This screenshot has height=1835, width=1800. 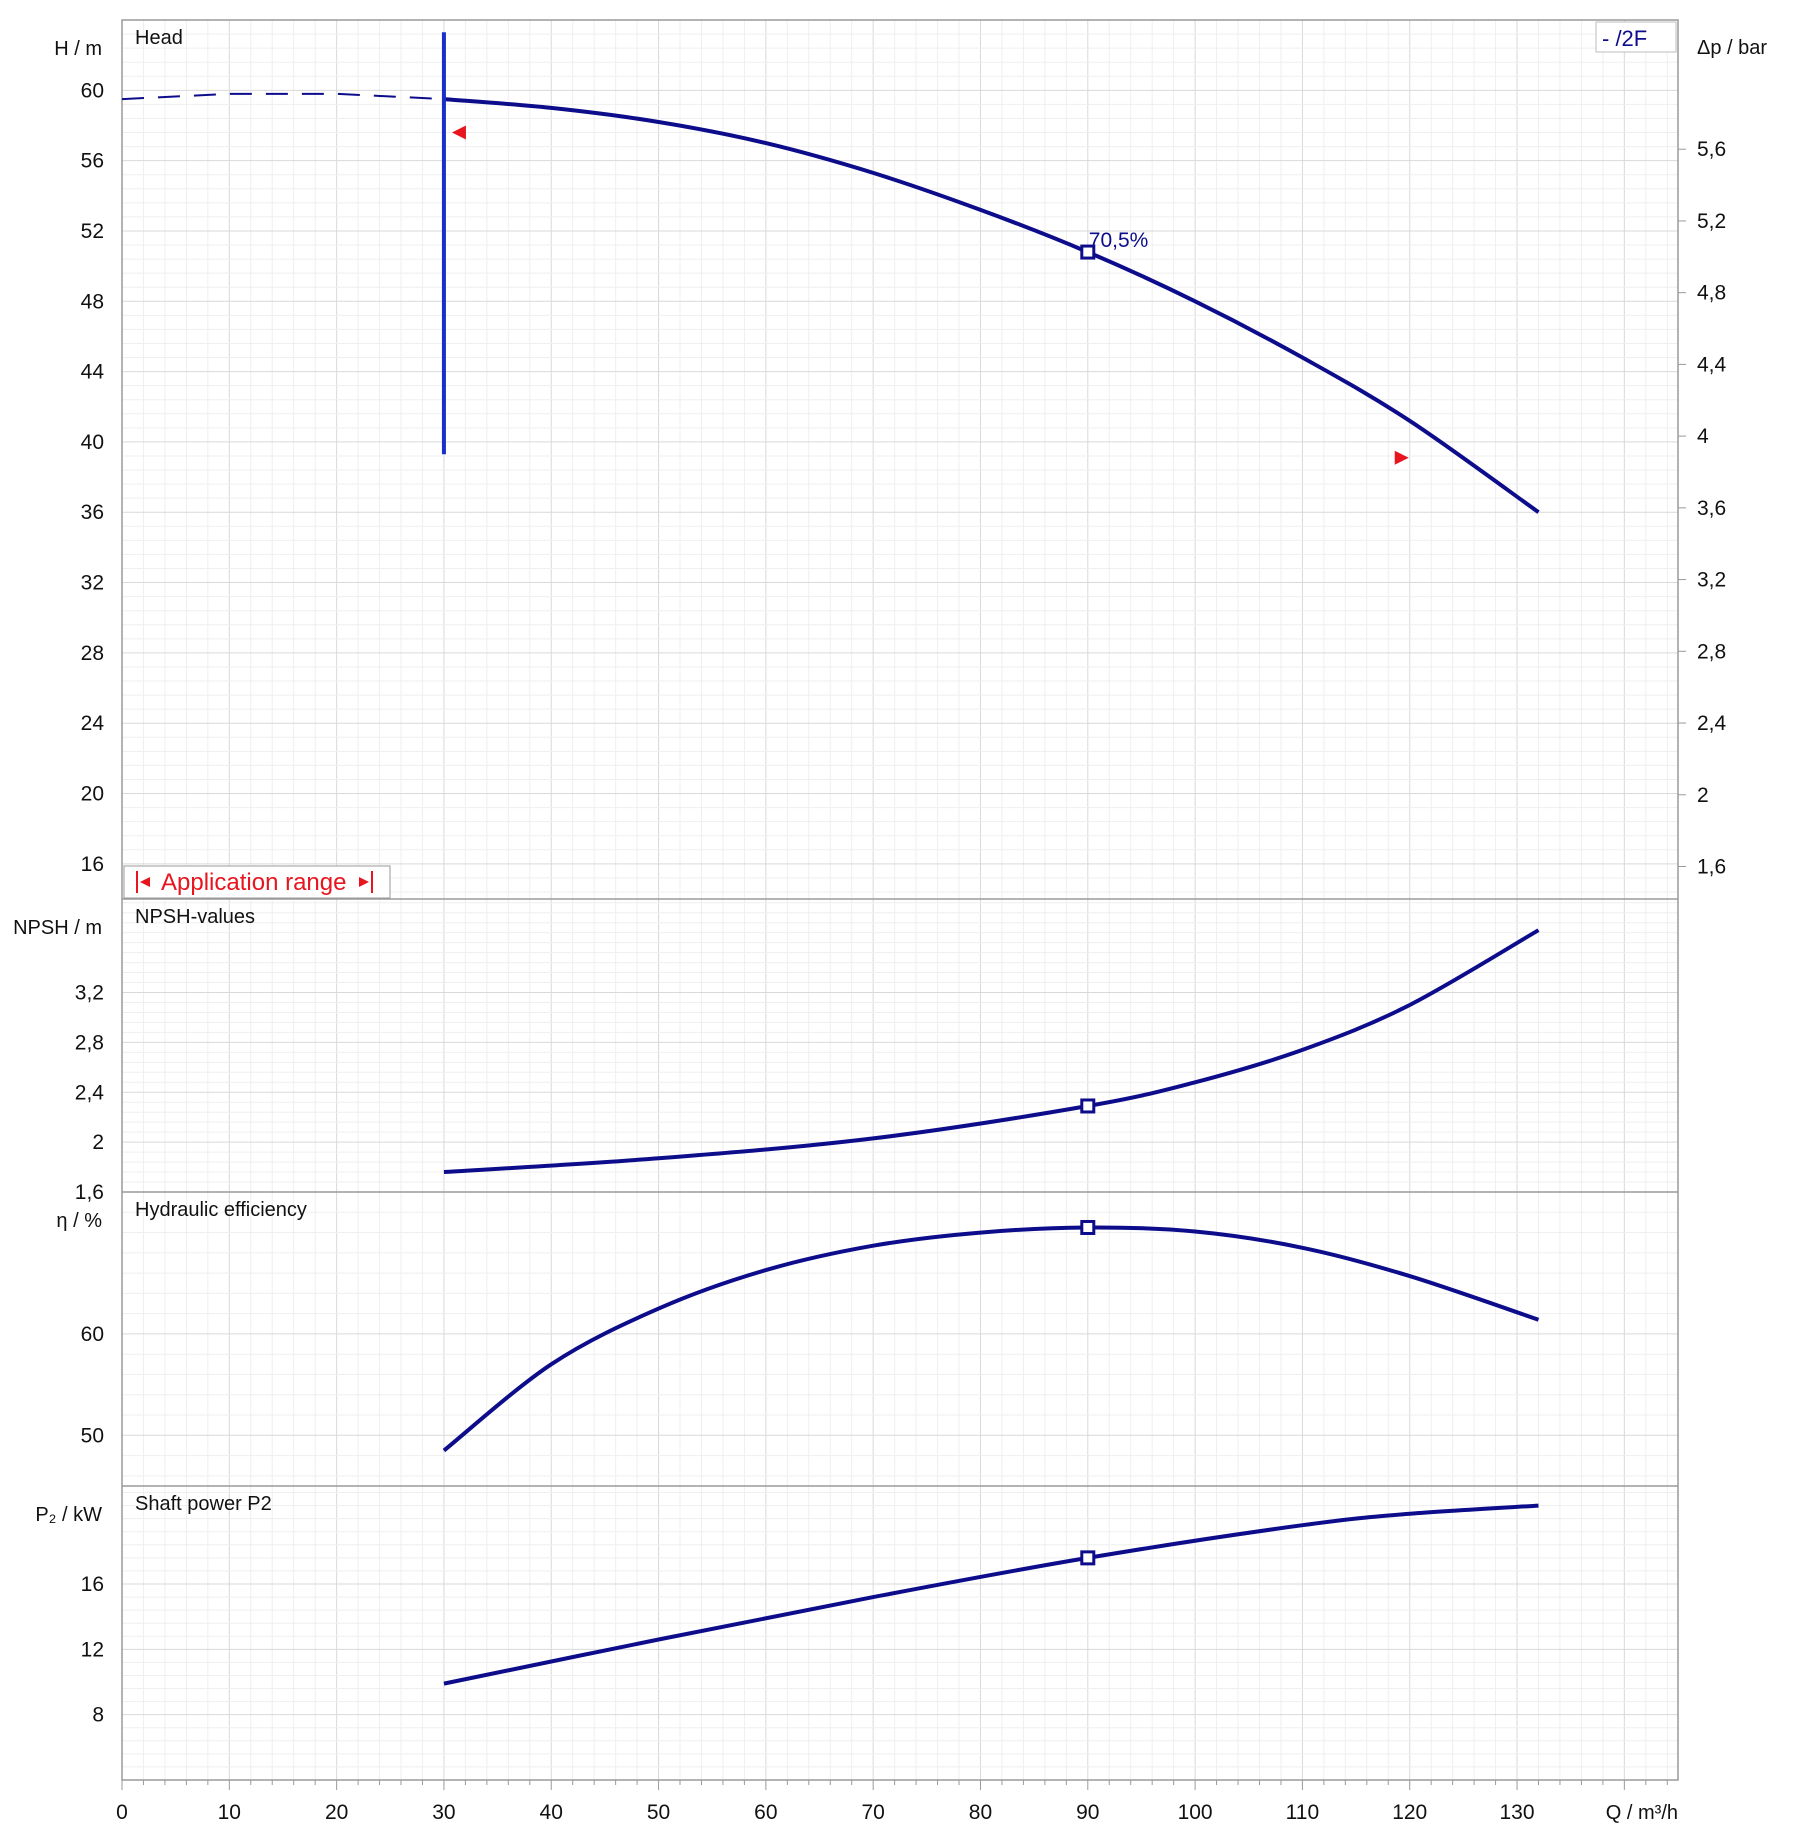 I want to click on x-tick-label: 130, so click(x=1517, y=1812).